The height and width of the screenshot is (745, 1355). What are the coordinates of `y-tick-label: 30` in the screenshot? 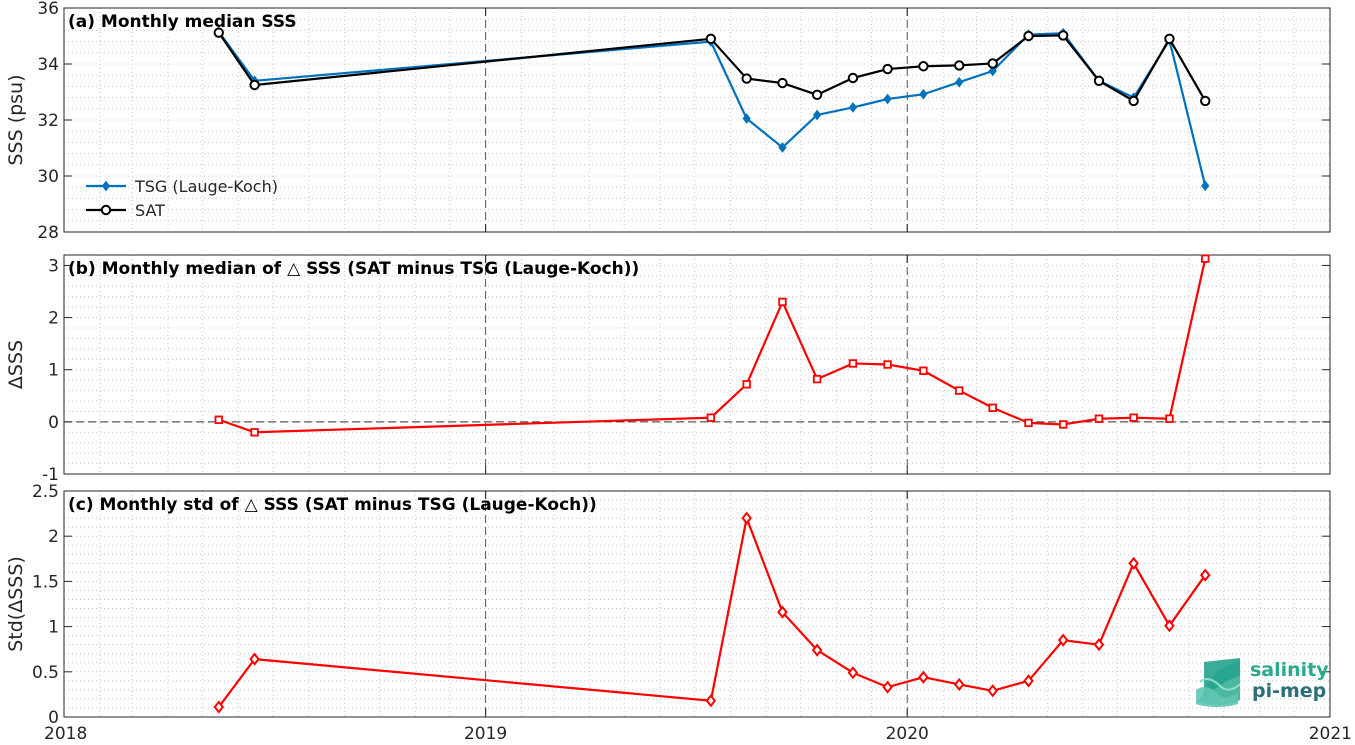 It's located at (48, 177).